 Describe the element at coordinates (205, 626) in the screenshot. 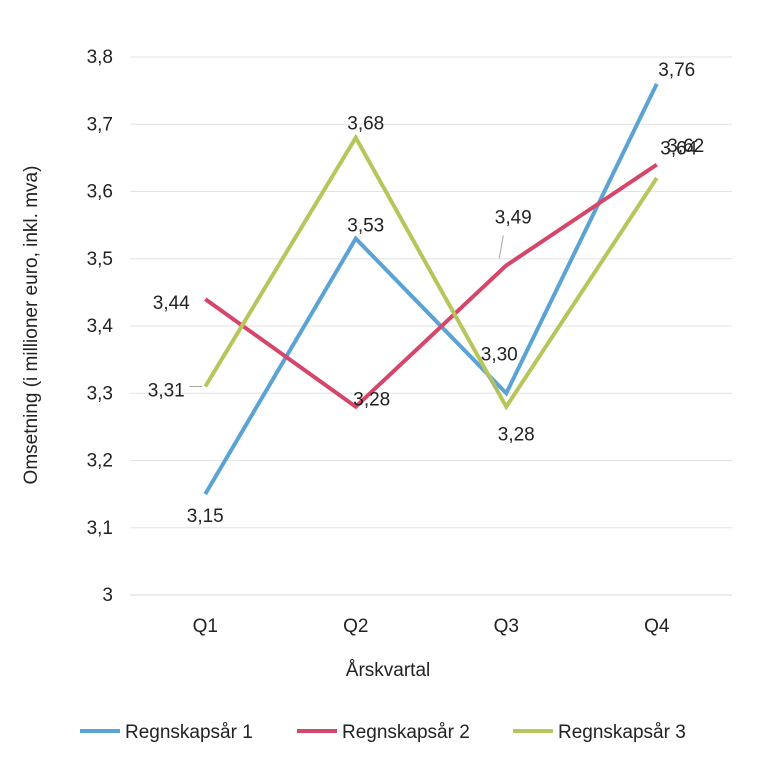

I see `x-tick-label: Q1` at that location.